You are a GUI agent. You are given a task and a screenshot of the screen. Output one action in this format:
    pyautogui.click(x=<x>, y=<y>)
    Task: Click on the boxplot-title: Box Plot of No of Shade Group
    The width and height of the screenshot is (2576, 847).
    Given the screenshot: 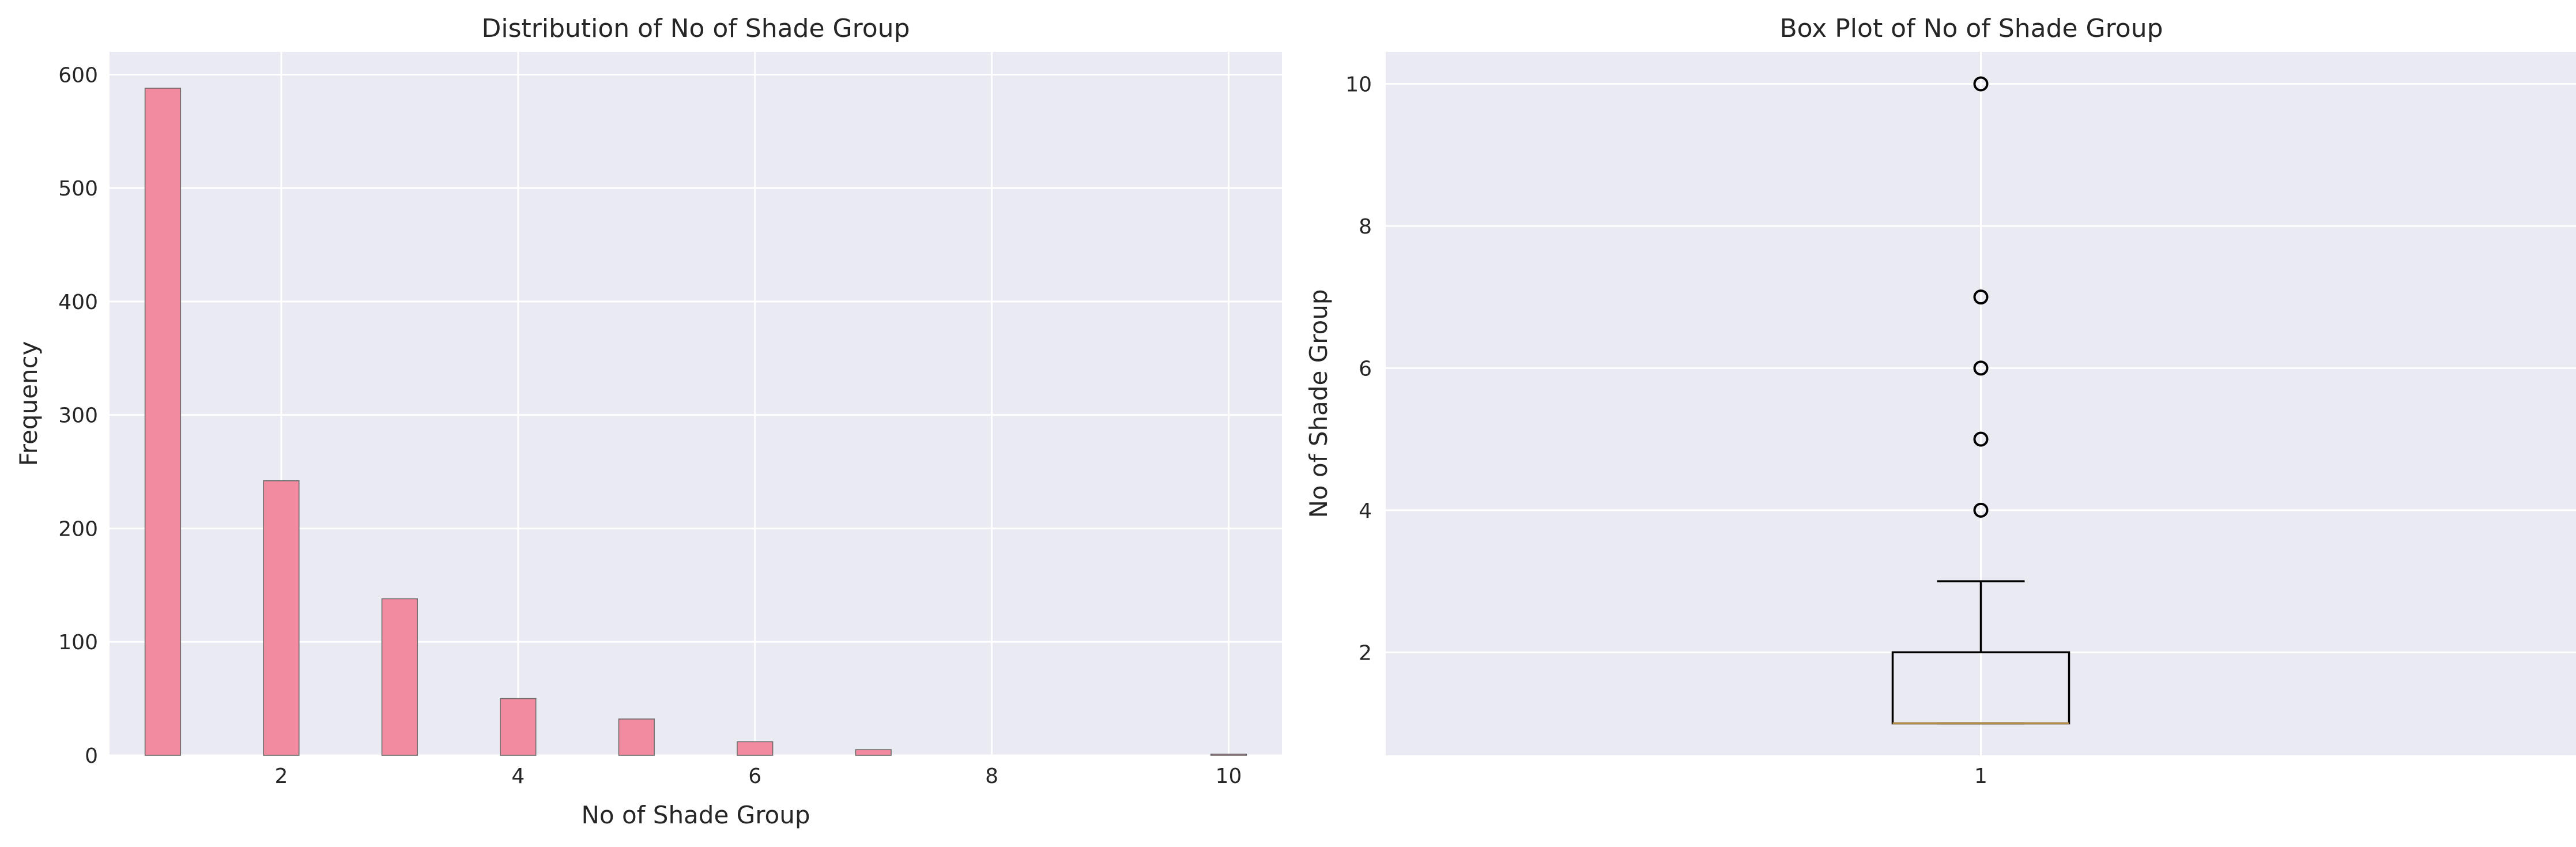 What is the action you would take?
    pyautogui.click(x=1971, y=28)
    